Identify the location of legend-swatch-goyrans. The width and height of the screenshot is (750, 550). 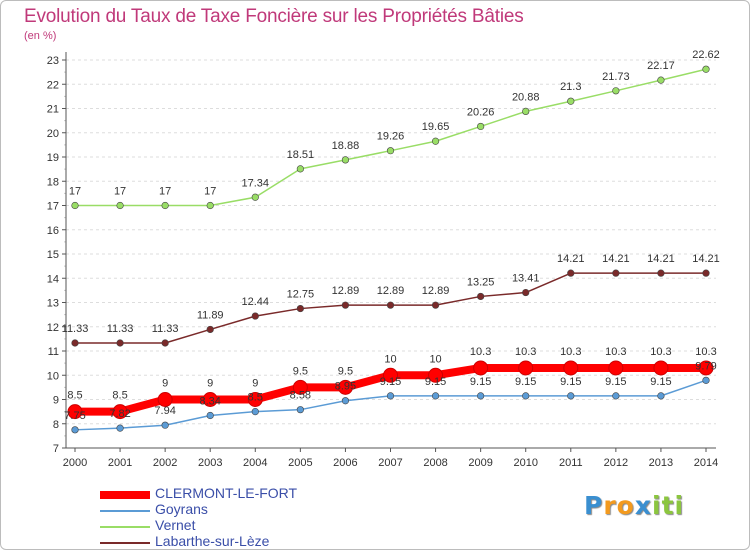
(125, 511).